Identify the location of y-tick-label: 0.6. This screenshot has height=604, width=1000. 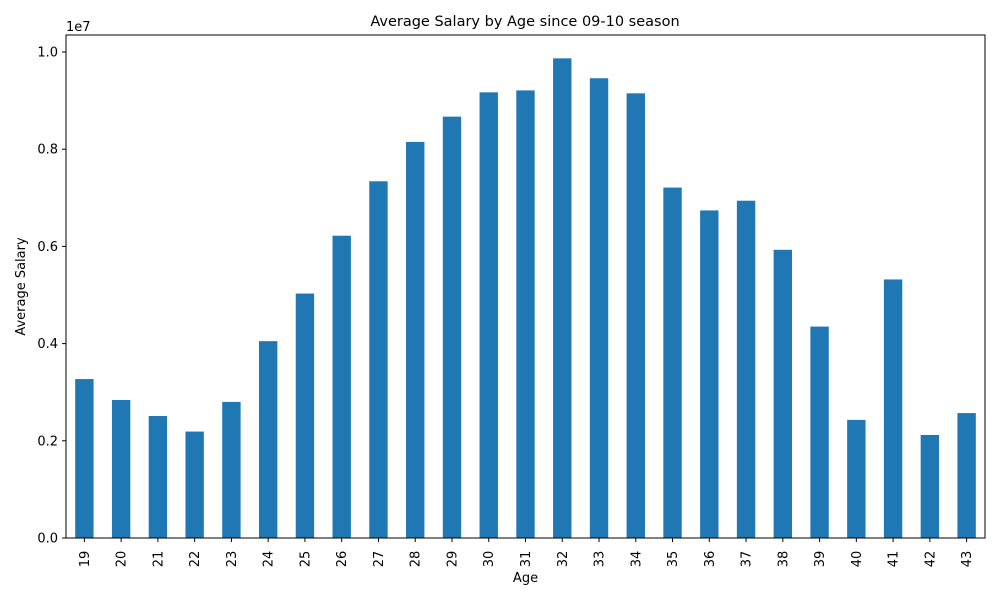
(47, 247).